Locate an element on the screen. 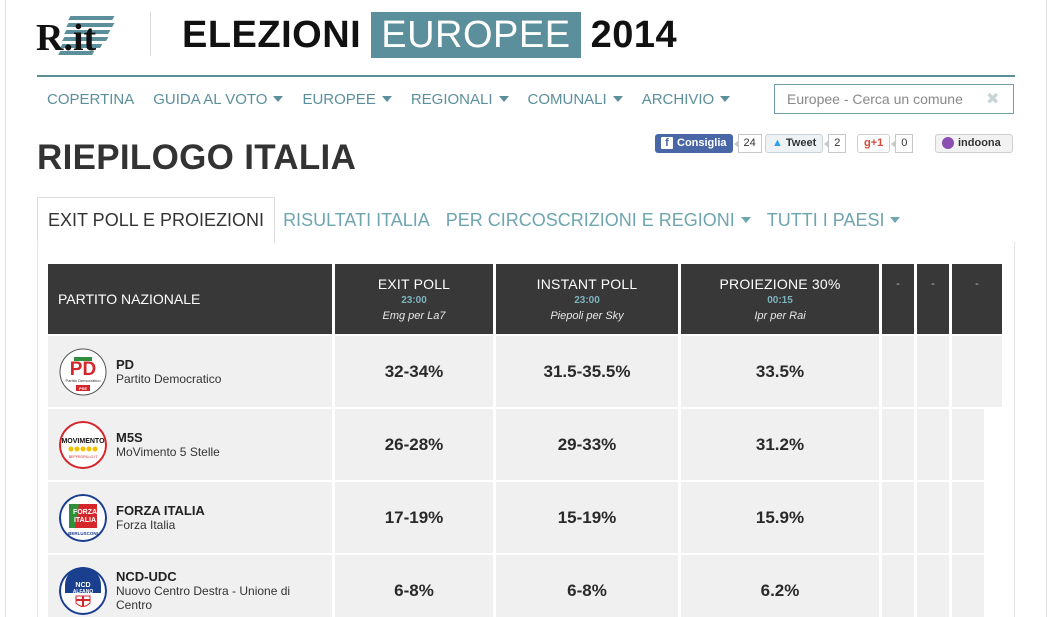  facebook-icon: f is located at coordinates (667, 143).